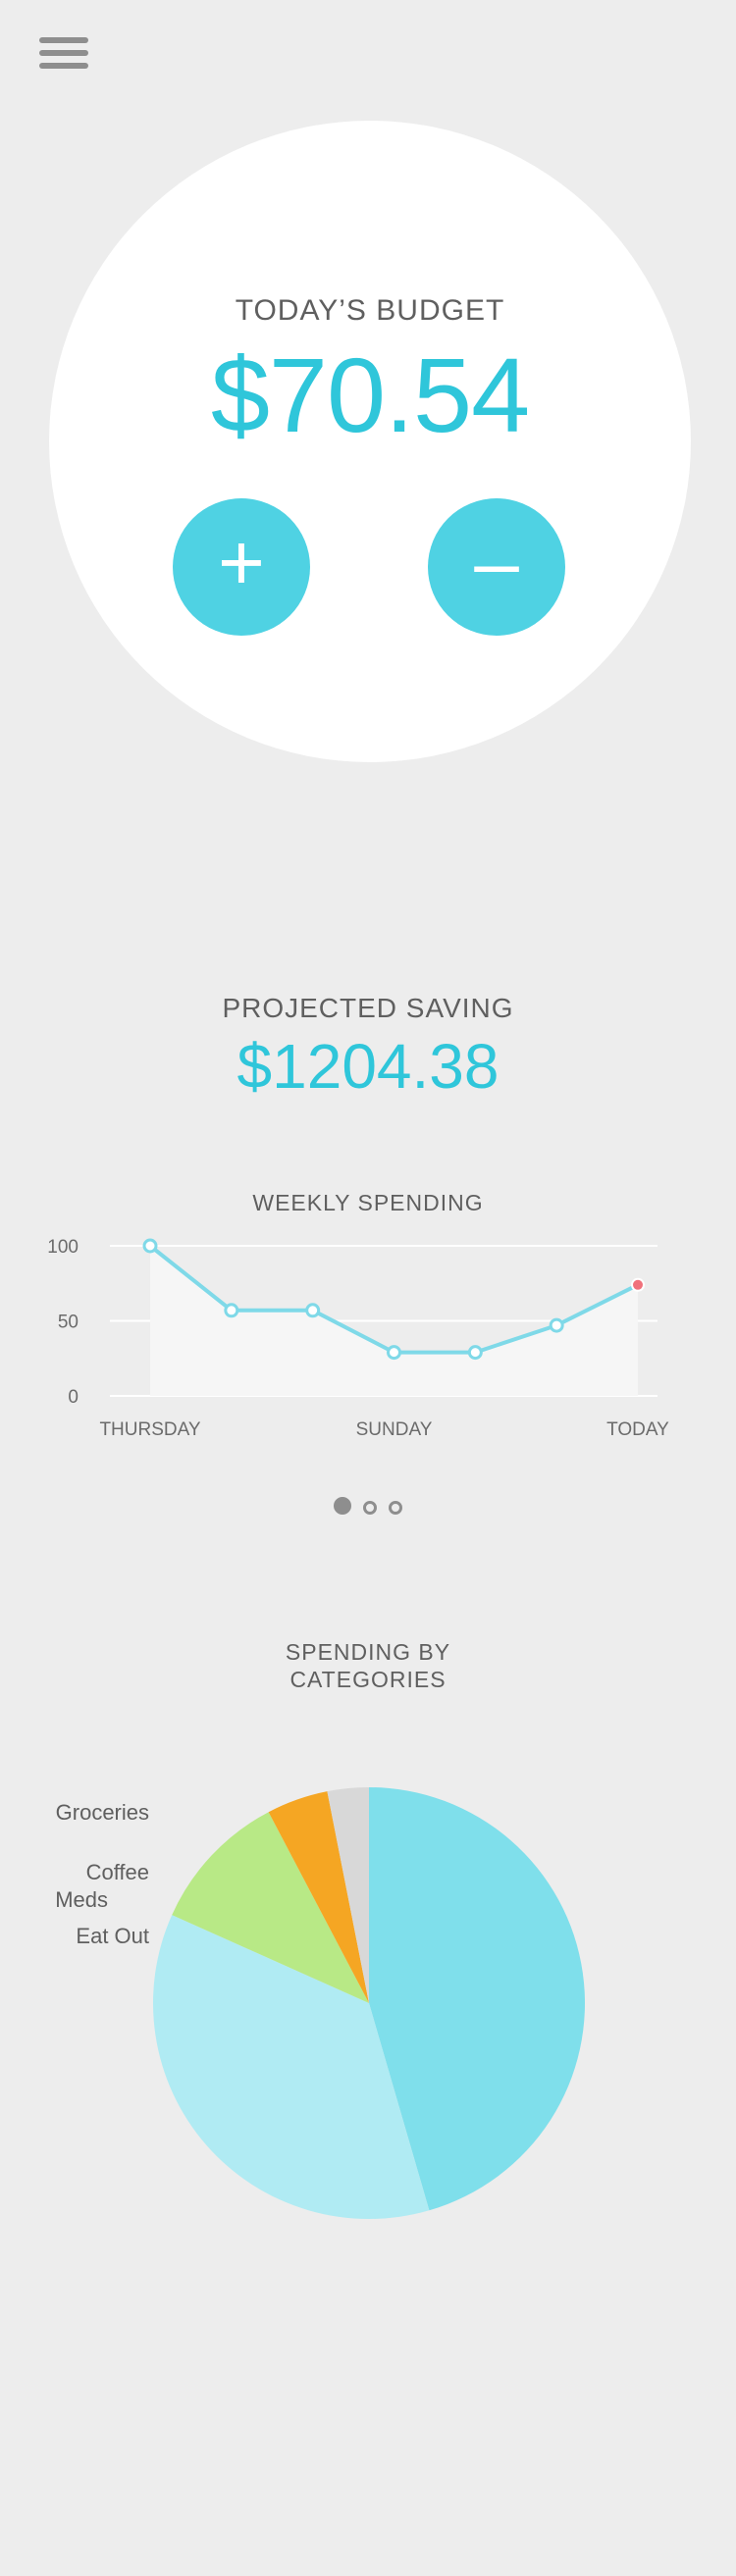 The image size is (736, 2576). Describe the element at coordinates (368, 1008) in the screenshot. I see `projected-saving-title: PROJECTED SAVING` at that location.